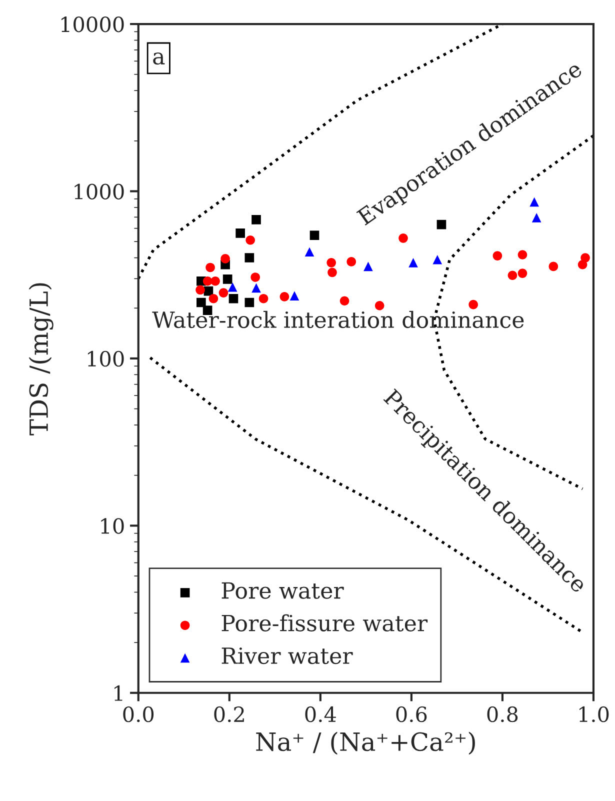 This screenshot has height=801, width=615. I want to click on x-axis-title: Na⁺ / (Na⁺+Ca²⁺), so click(365, 743).